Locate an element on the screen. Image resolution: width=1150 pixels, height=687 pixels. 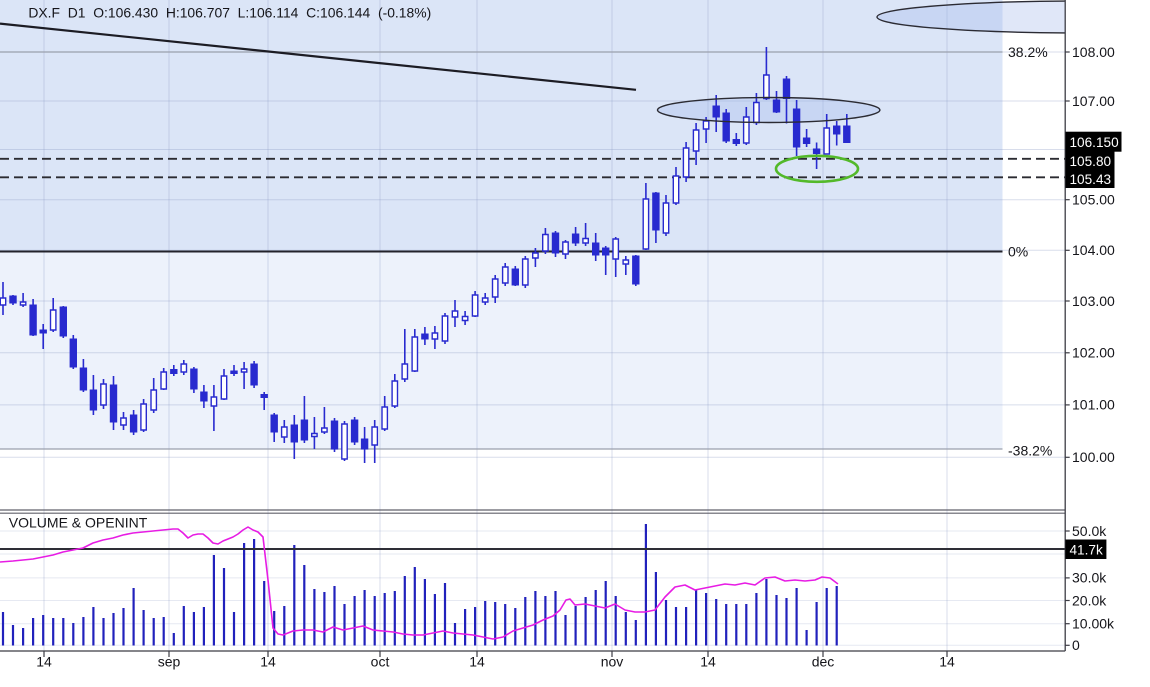
svg-text: 50.0k is located at coordinates (1089, 531).